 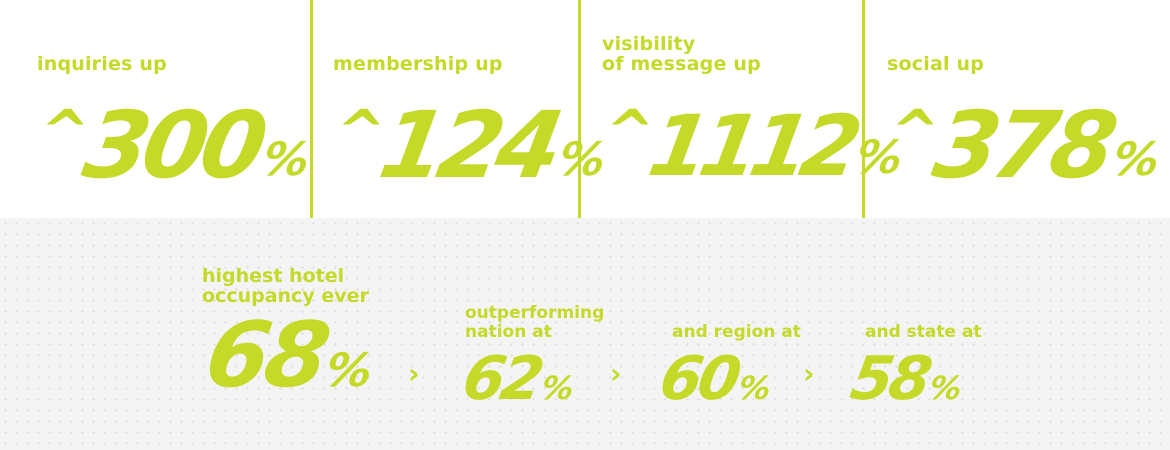 I want to click on stat-label-line: visibility, so click(x=649, y=44).